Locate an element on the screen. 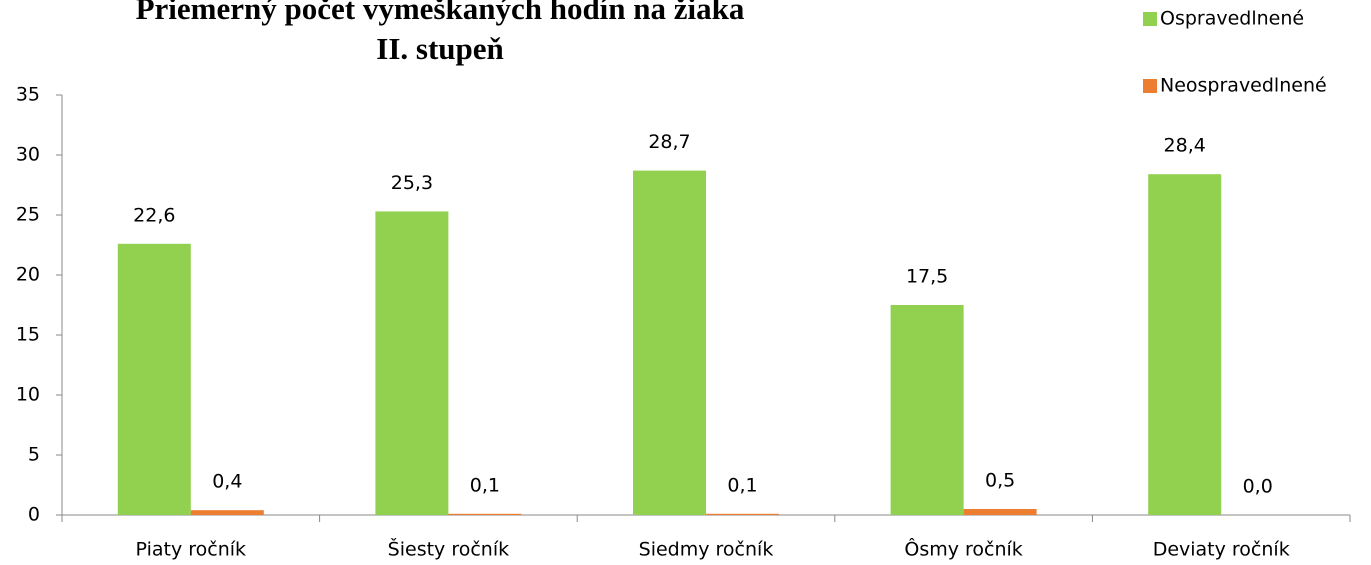  legend-label: Ospravedlnené is located at coordinates (1232, 19).